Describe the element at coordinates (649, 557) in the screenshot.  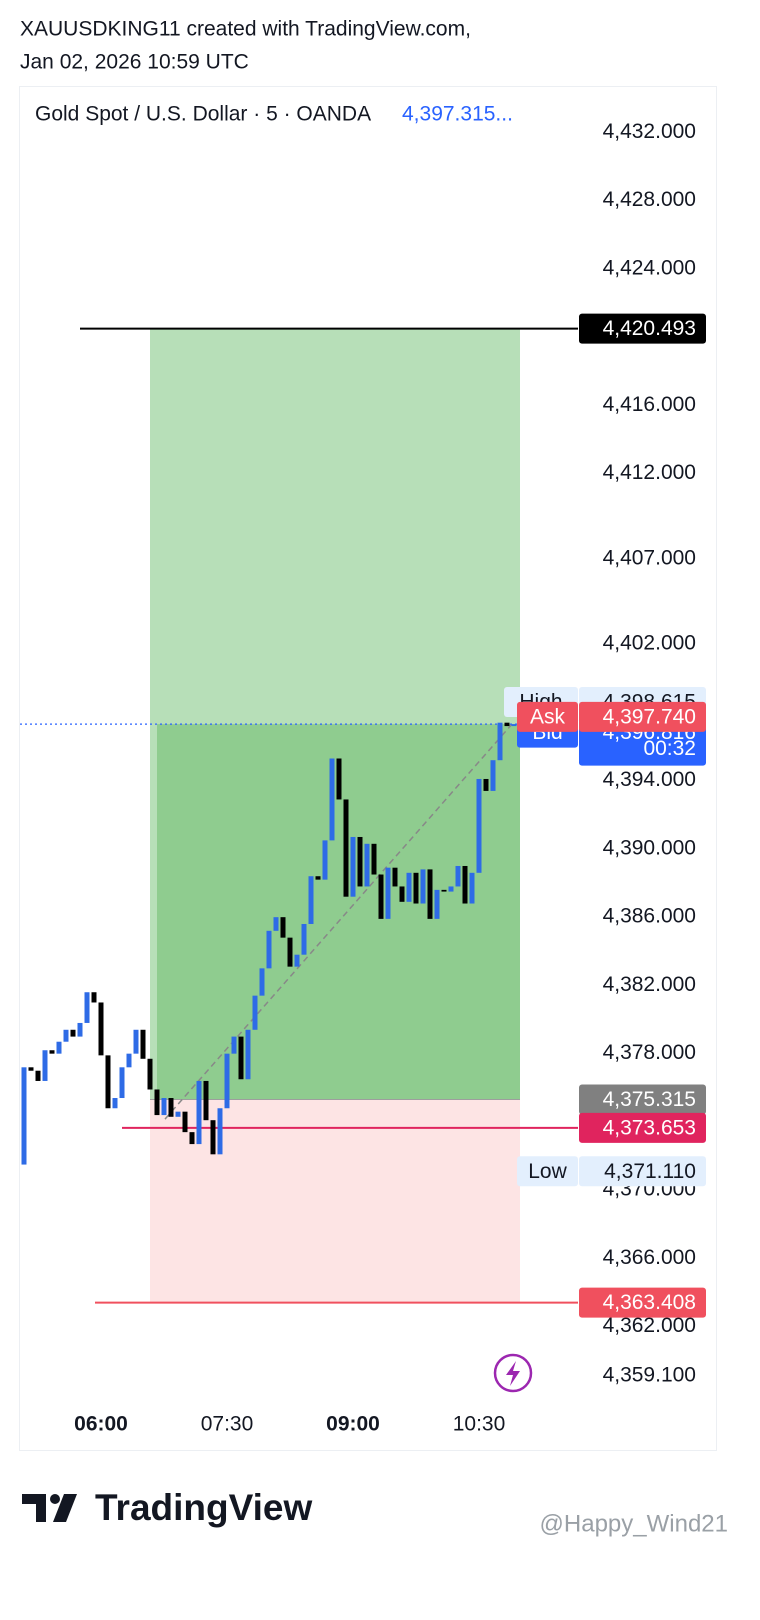
I see `y-tick-label: 4,407.000` at that location.